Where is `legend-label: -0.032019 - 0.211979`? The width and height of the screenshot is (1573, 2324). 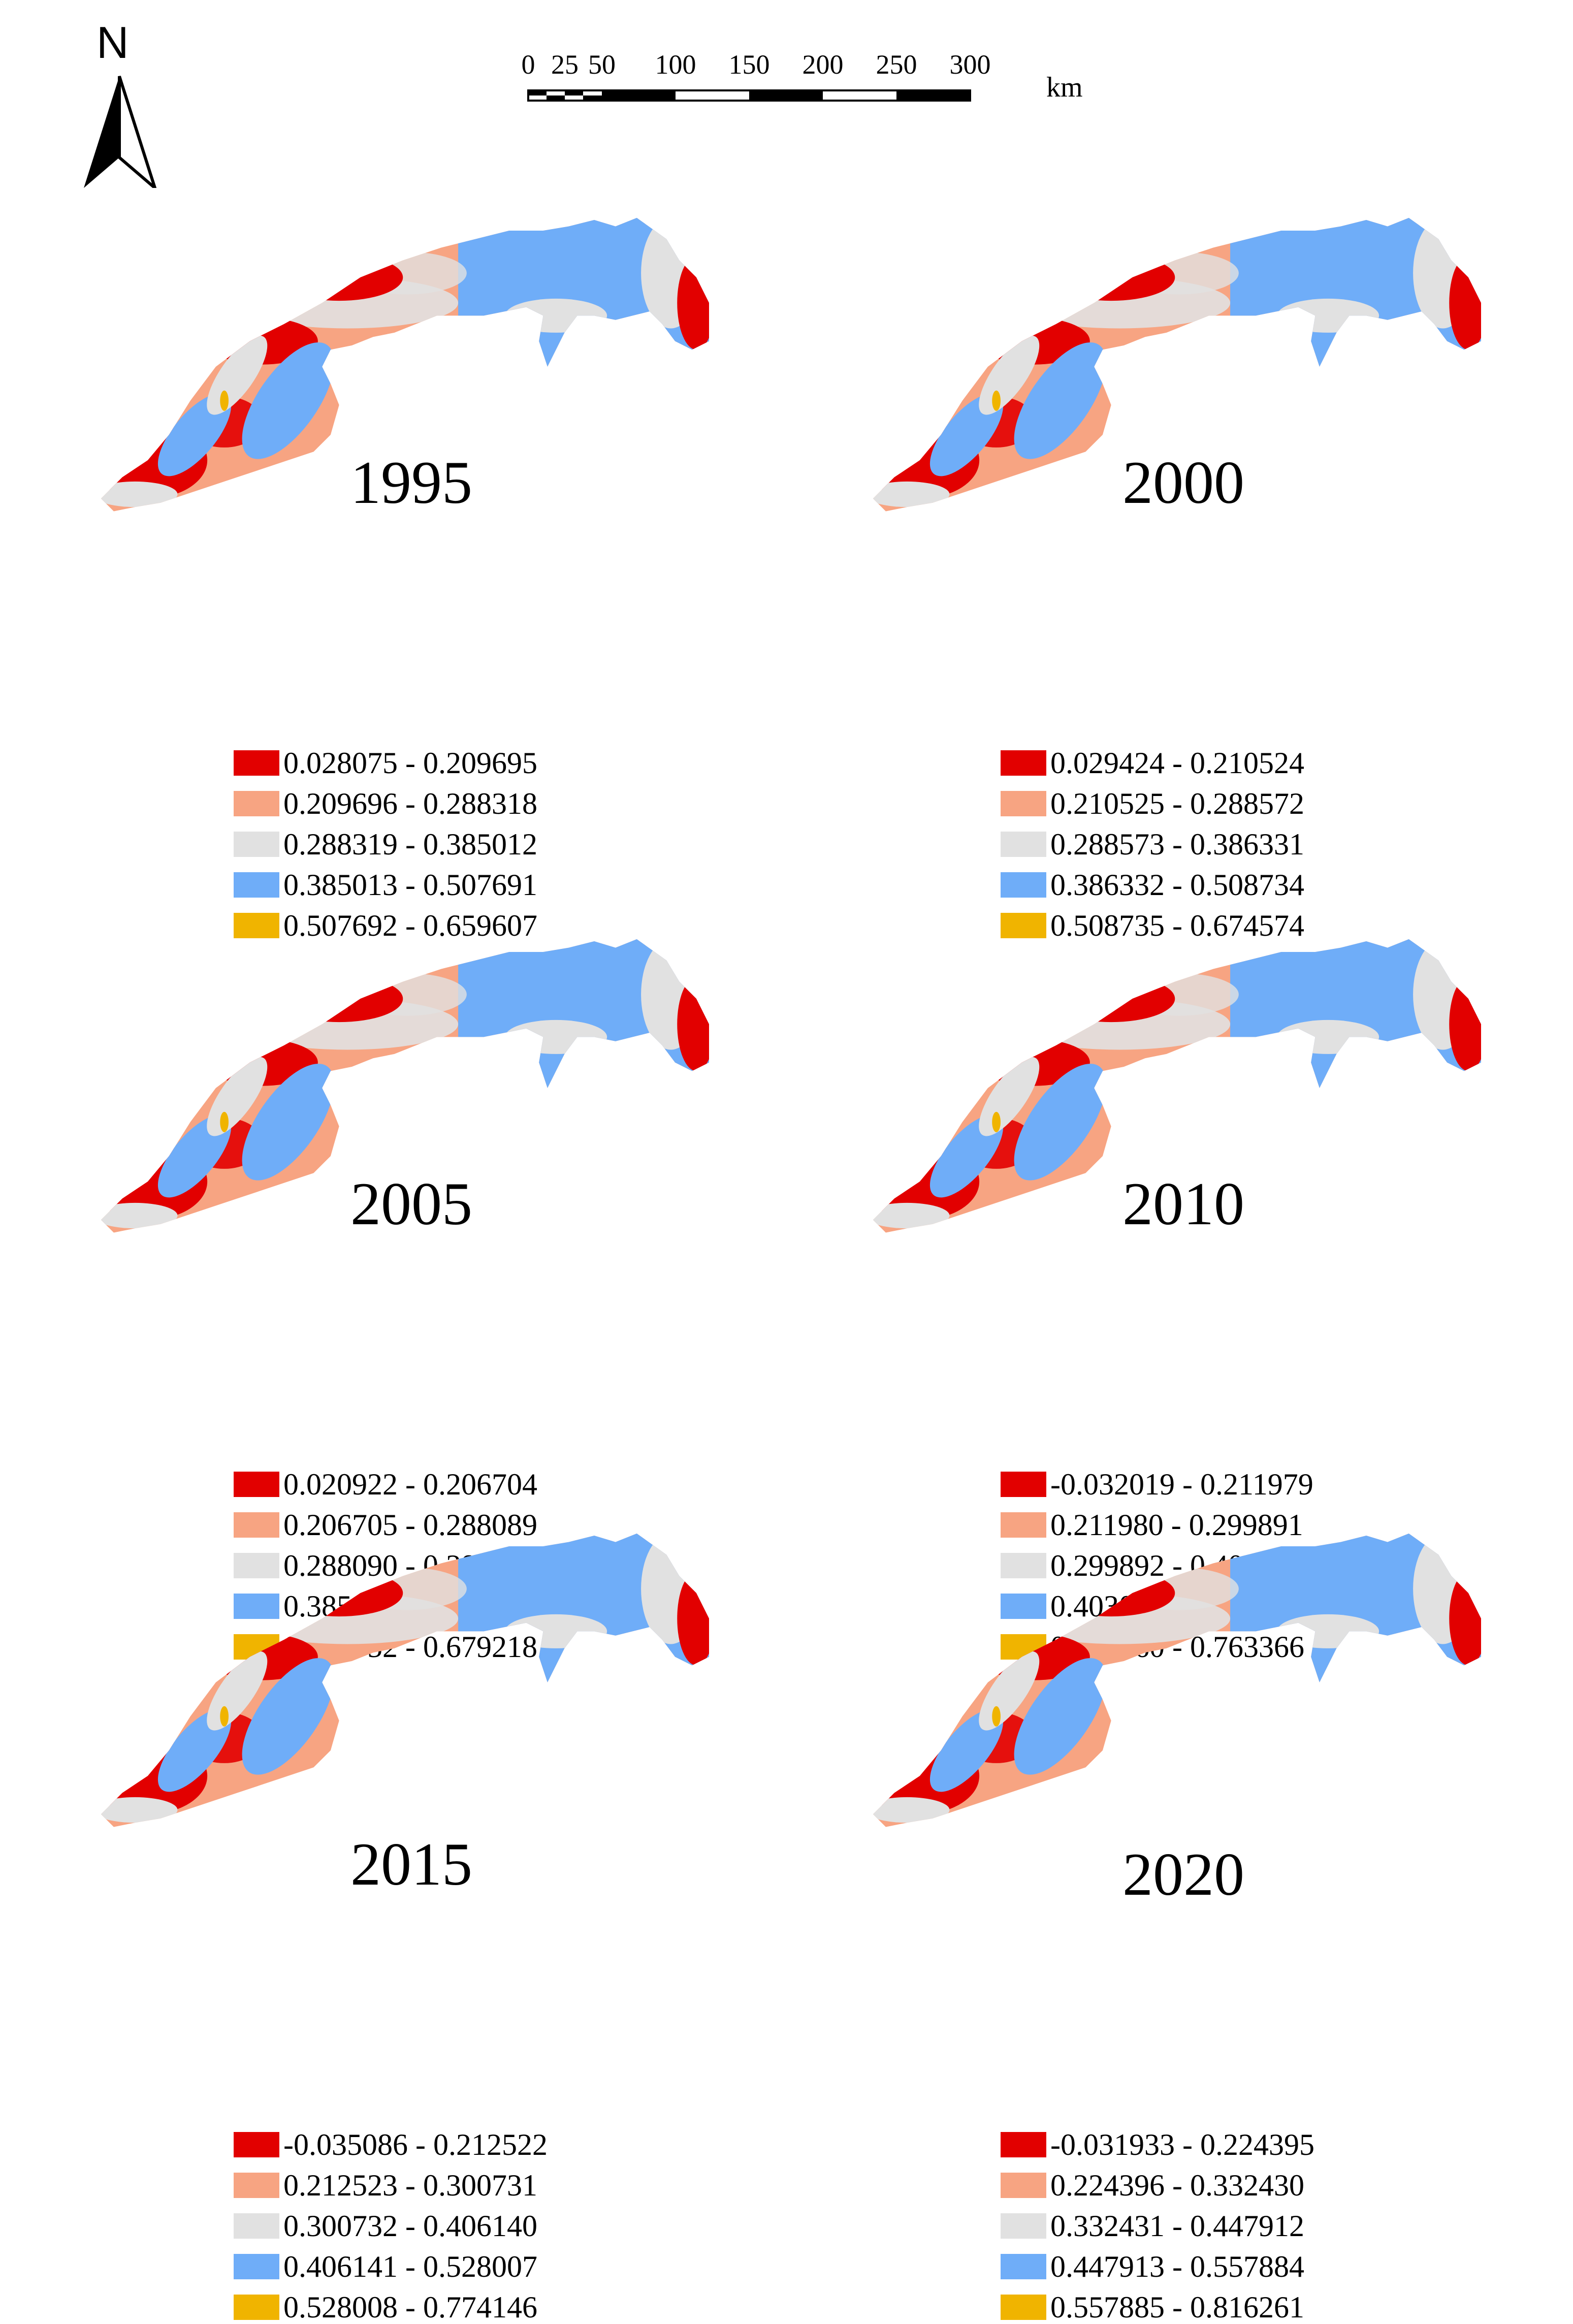
legend-label: -0.032019 - 0.211979 is located at coordinates (1181, 1484).